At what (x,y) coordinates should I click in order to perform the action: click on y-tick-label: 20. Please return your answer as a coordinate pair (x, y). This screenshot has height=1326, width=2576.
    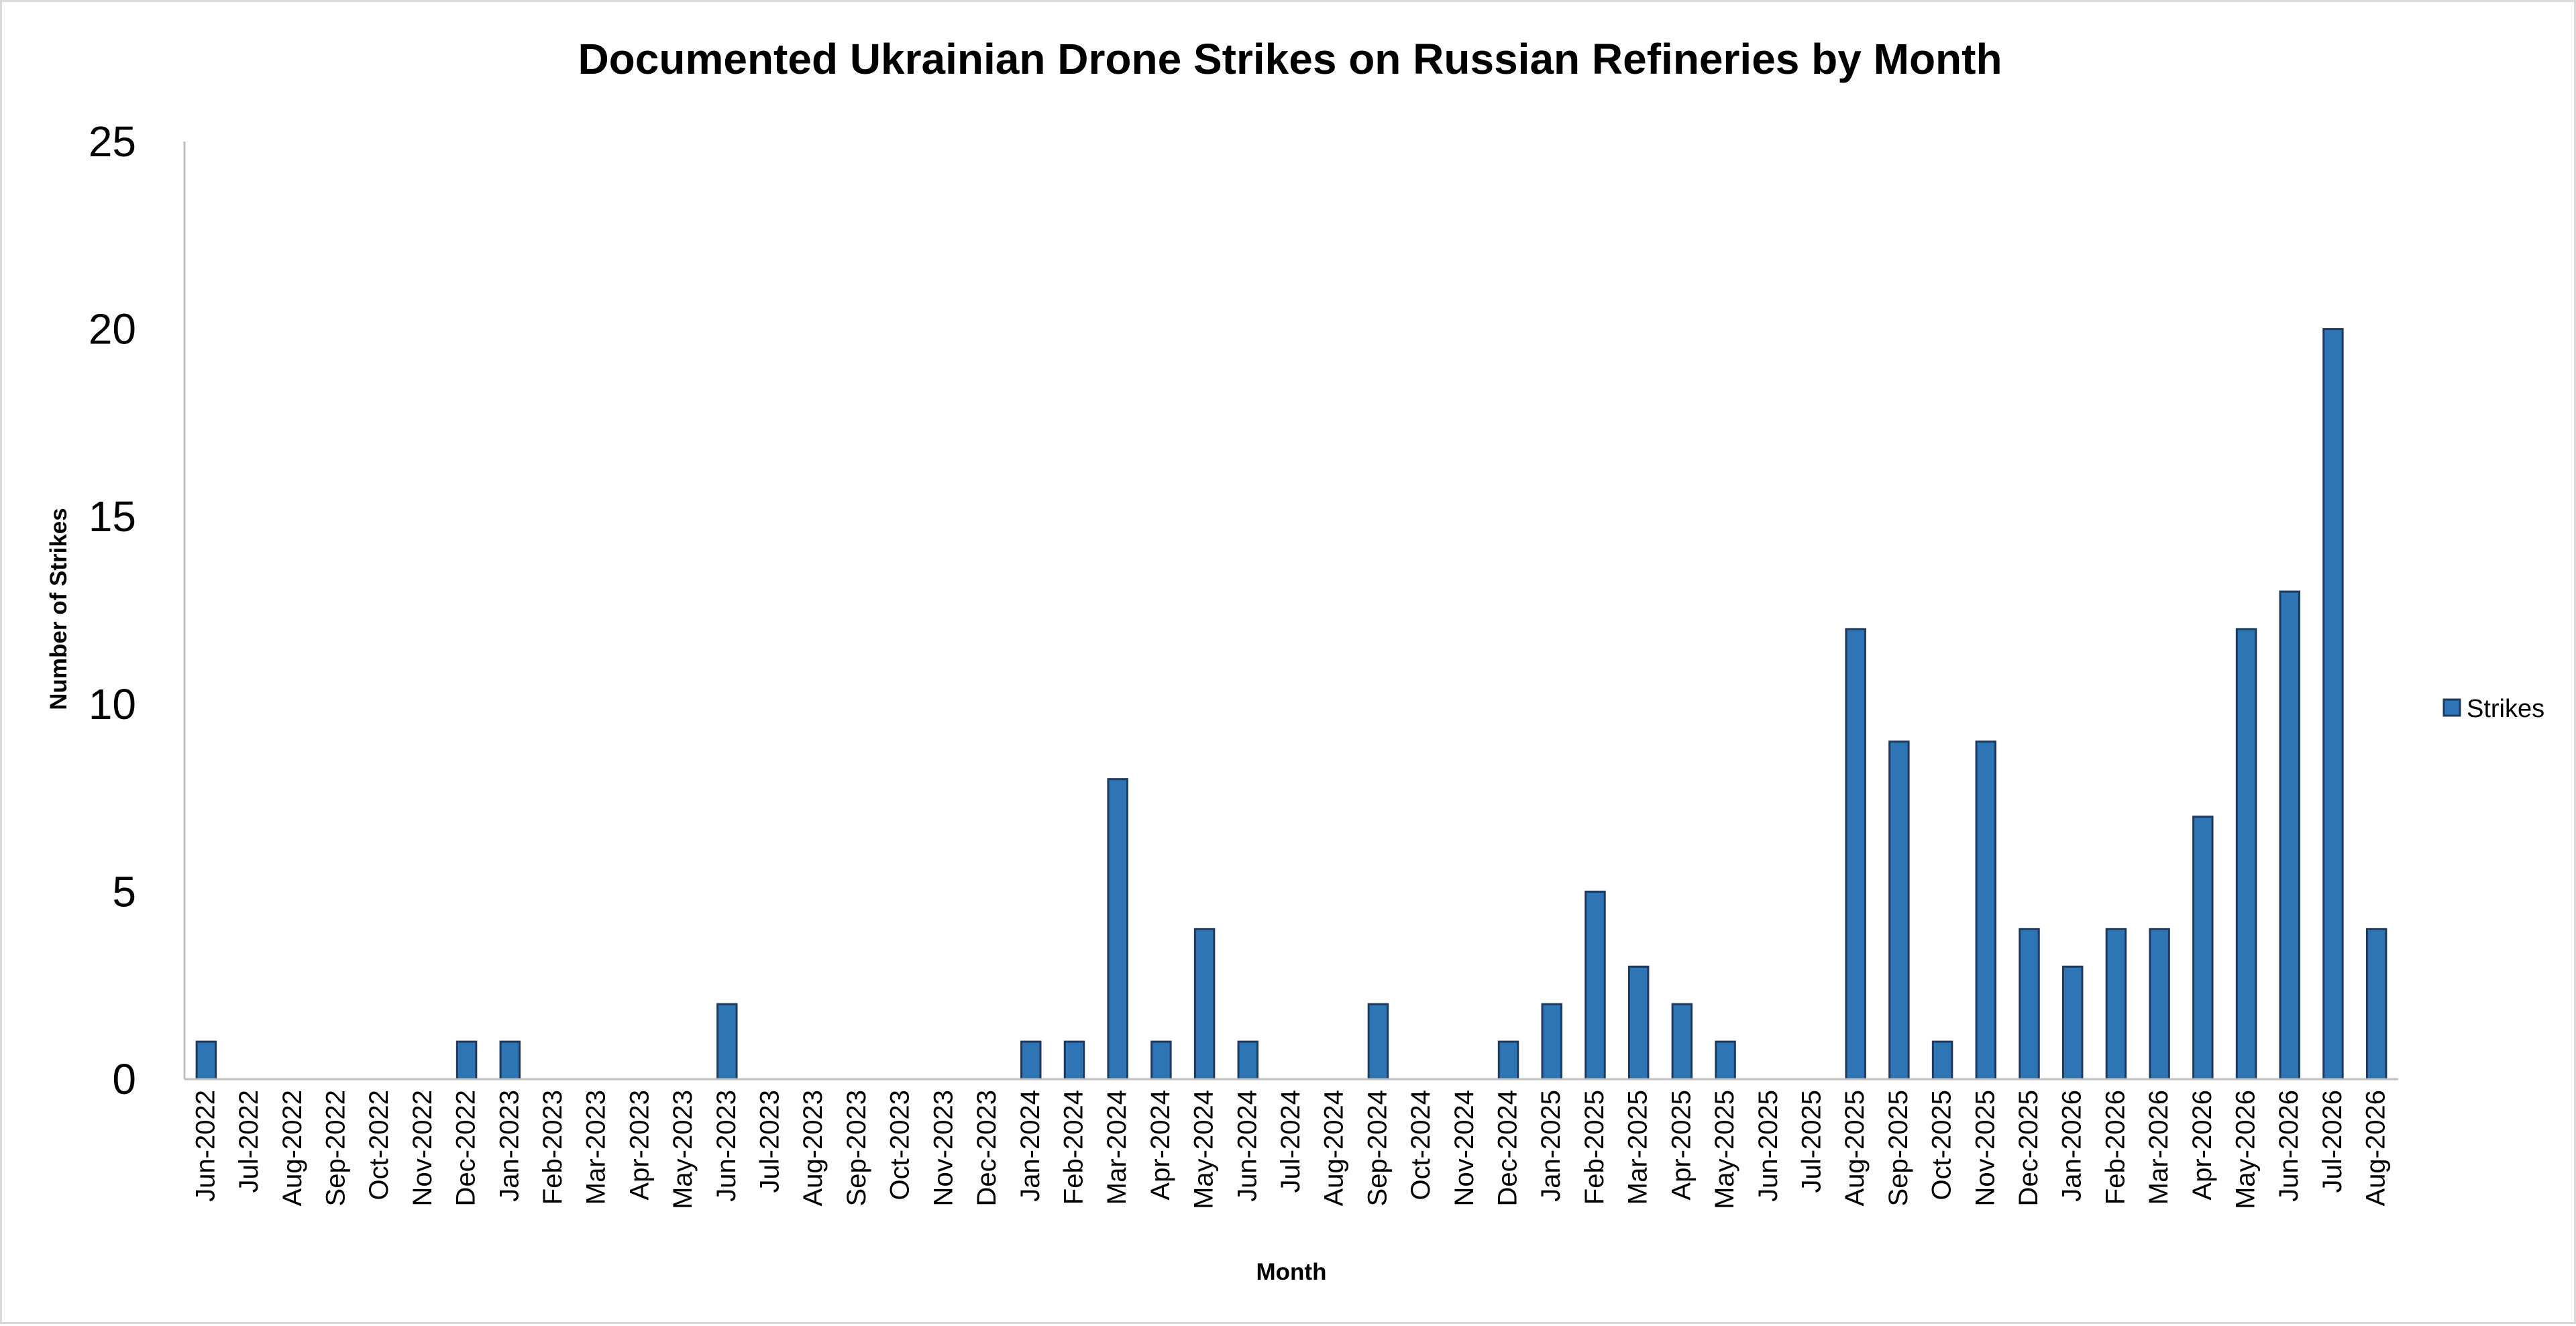
    Looking at the image, I should click on (112, 329).